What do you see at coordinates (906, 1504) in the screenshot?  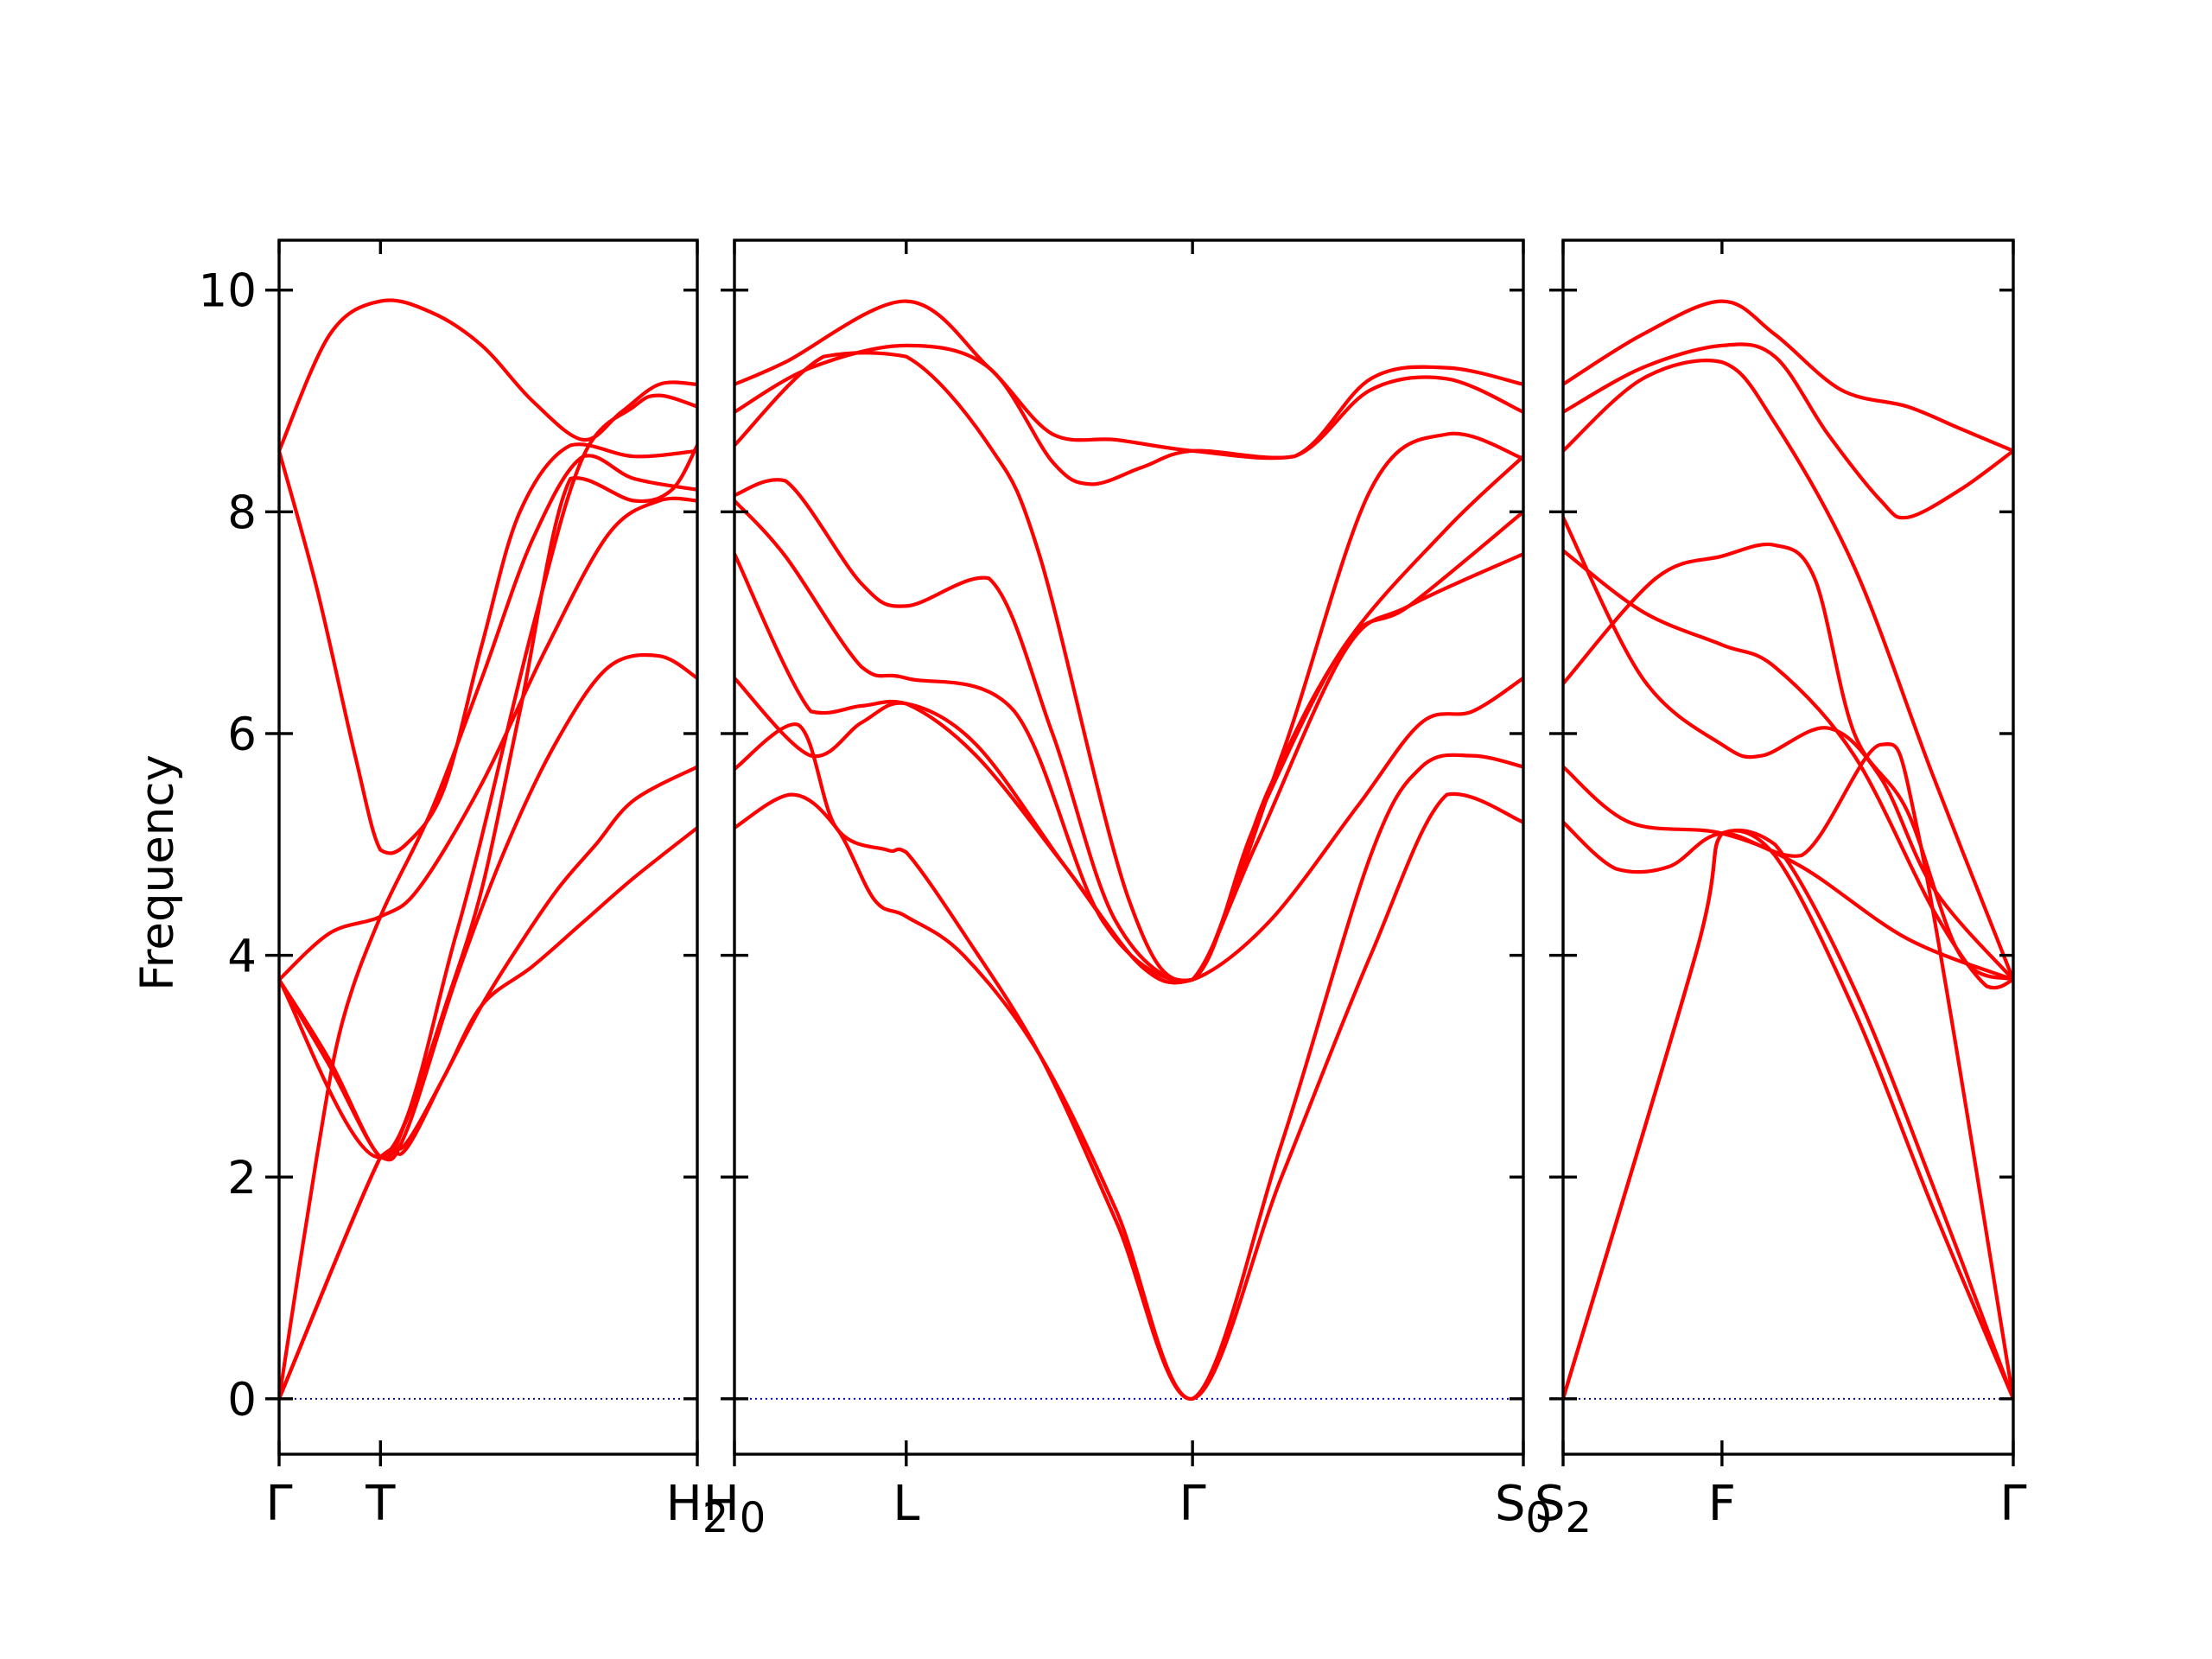 I see `x-tick-label: L` at bounding box center [906, 1504].